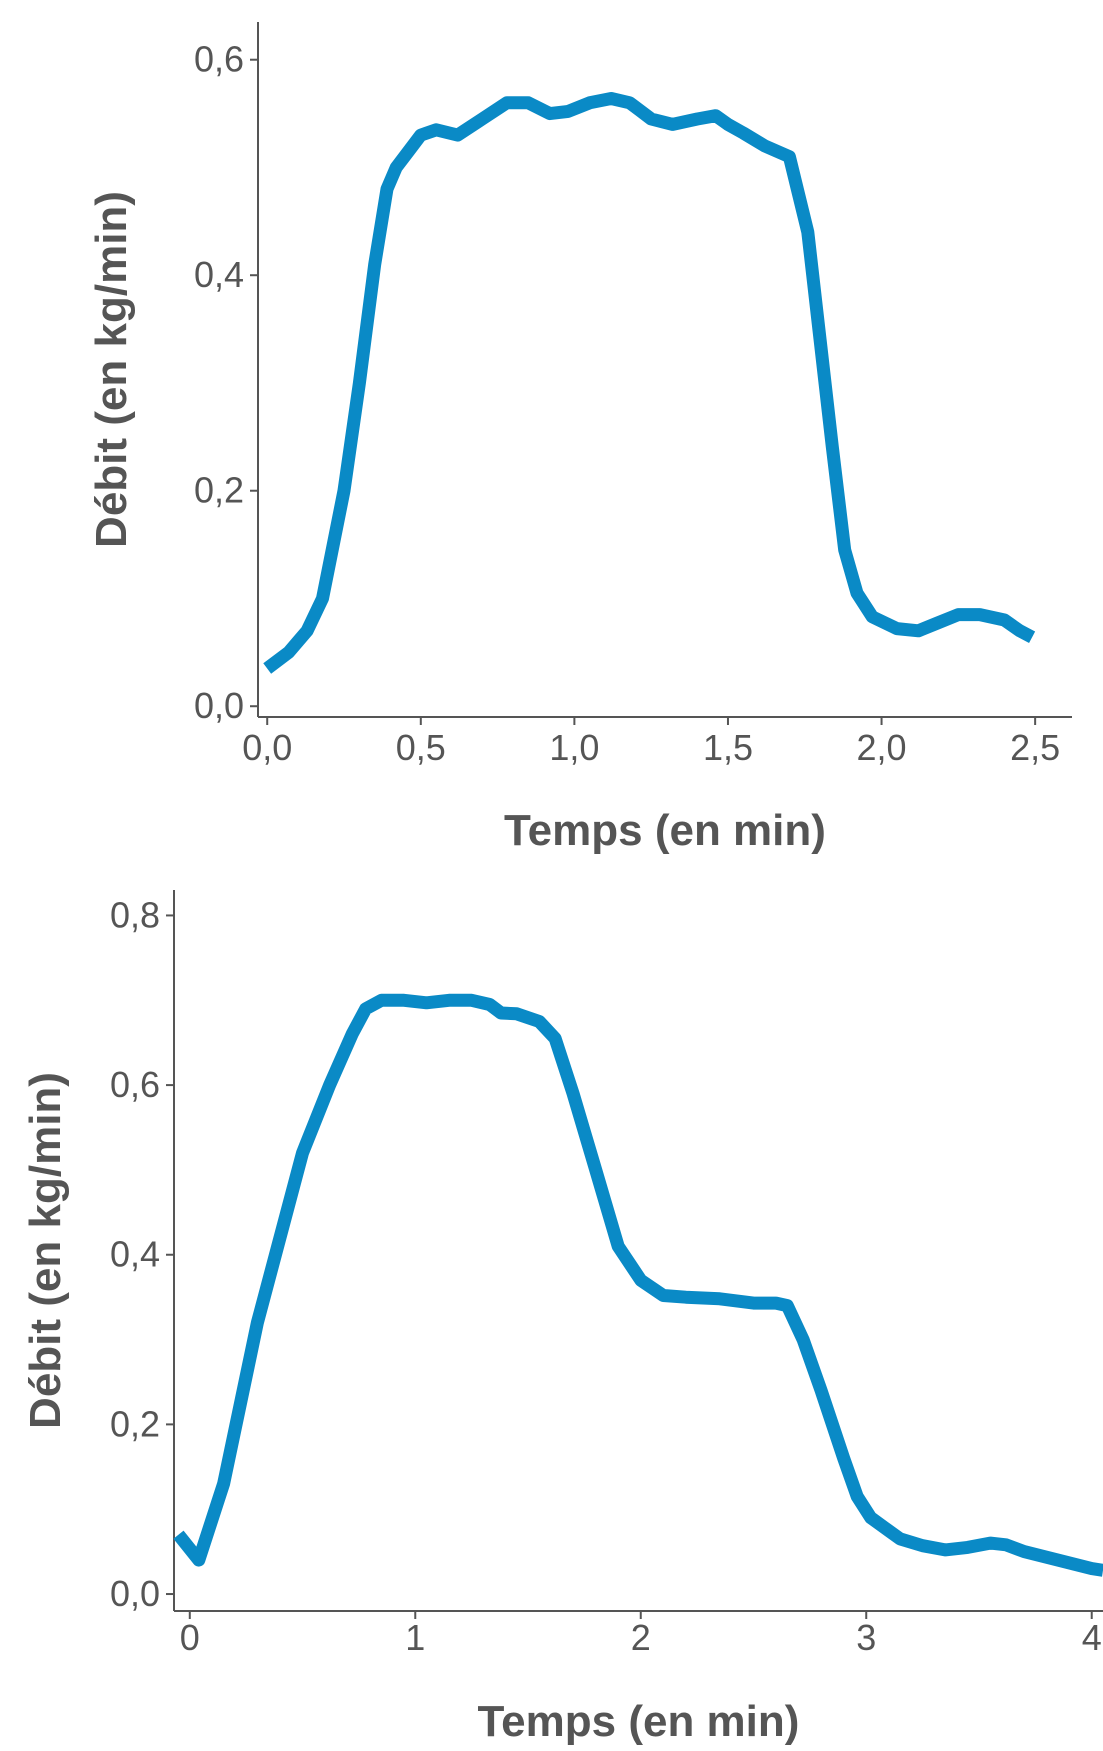  Describe the element at coordinates (219, 59) in the screenshot. I see `chart-top-y-tick-label: 0,6` at that location.